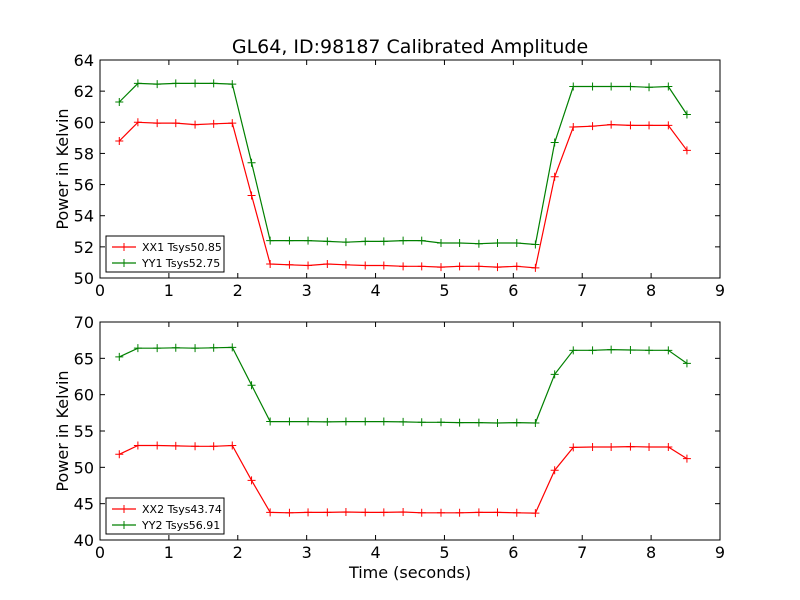 The height and width of the screenshot is (600, 800). I want to click on x-tick-label: 1, so click(169, 290).